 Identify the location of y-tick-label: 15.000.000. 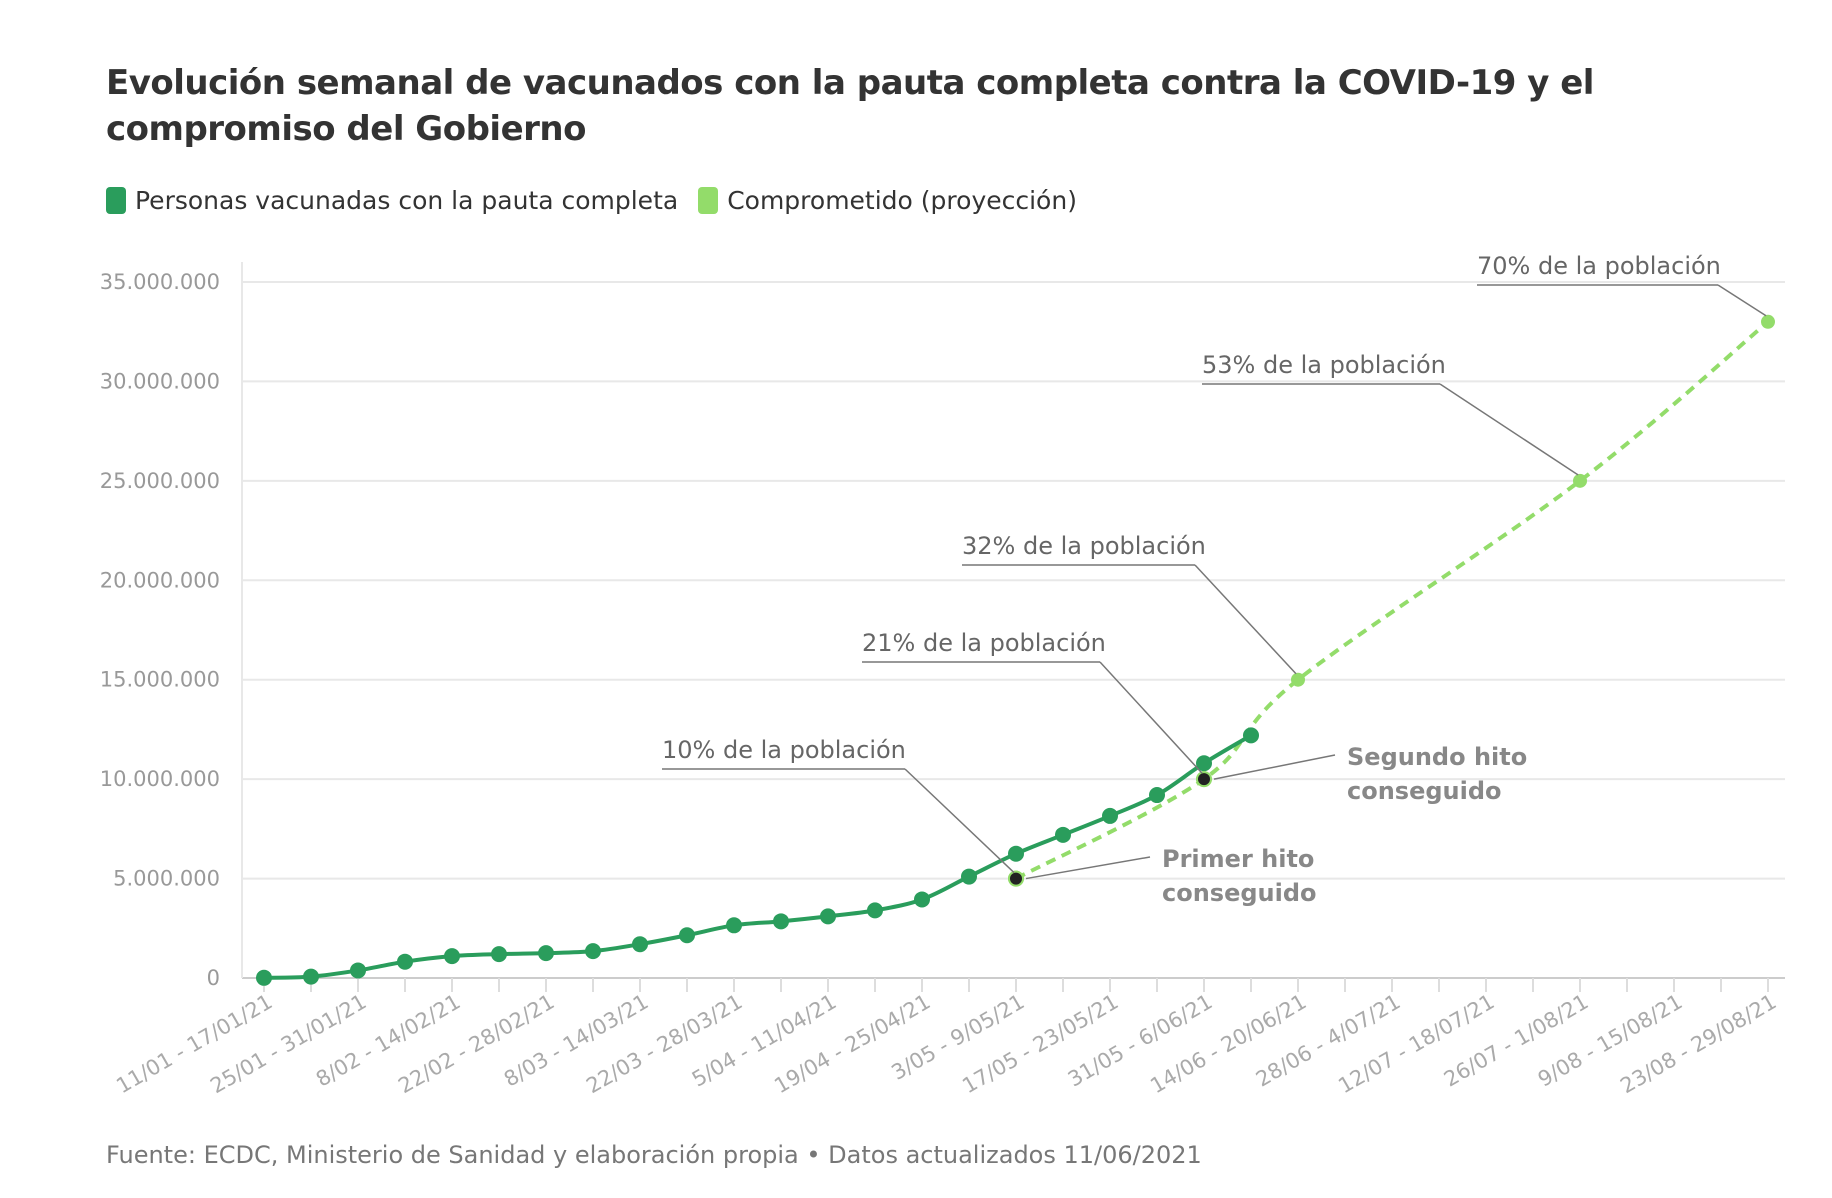
(160, 680).